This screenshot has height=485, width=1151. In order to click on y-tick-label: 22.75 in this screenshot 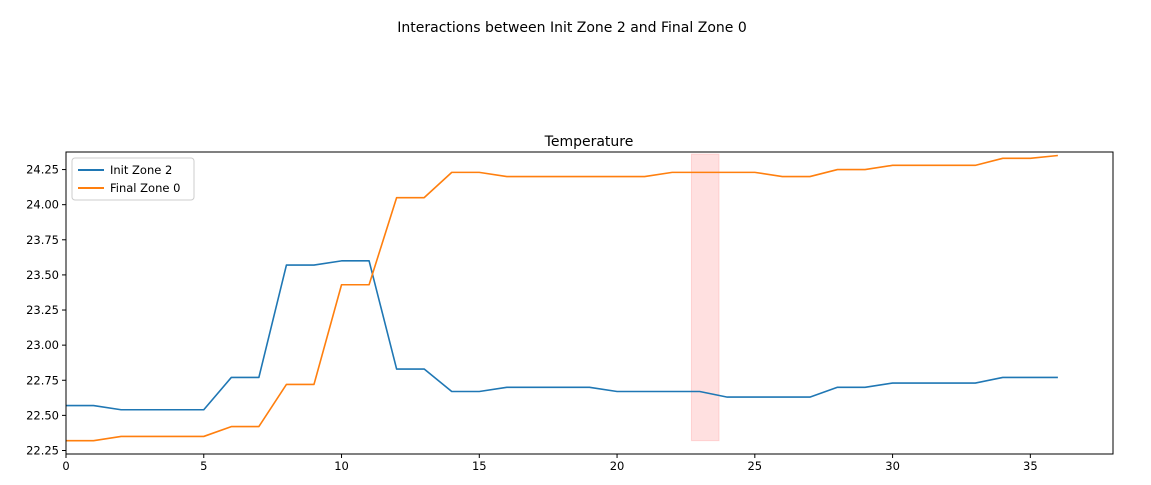, I will do `click(42, 380)`.